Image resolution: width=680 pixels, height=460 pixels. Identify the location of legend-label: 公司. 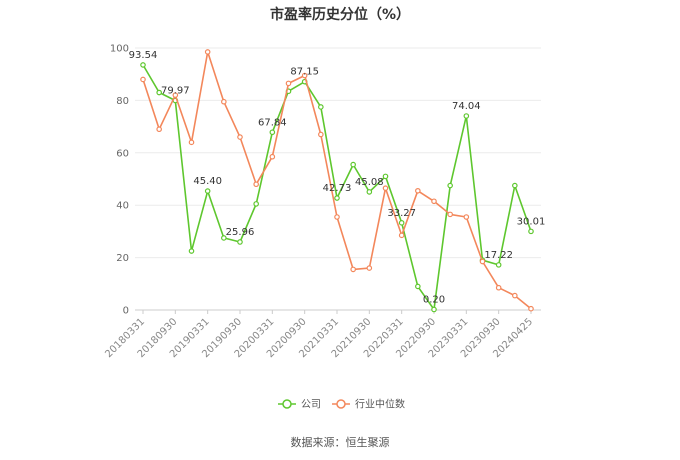
(311, 405).